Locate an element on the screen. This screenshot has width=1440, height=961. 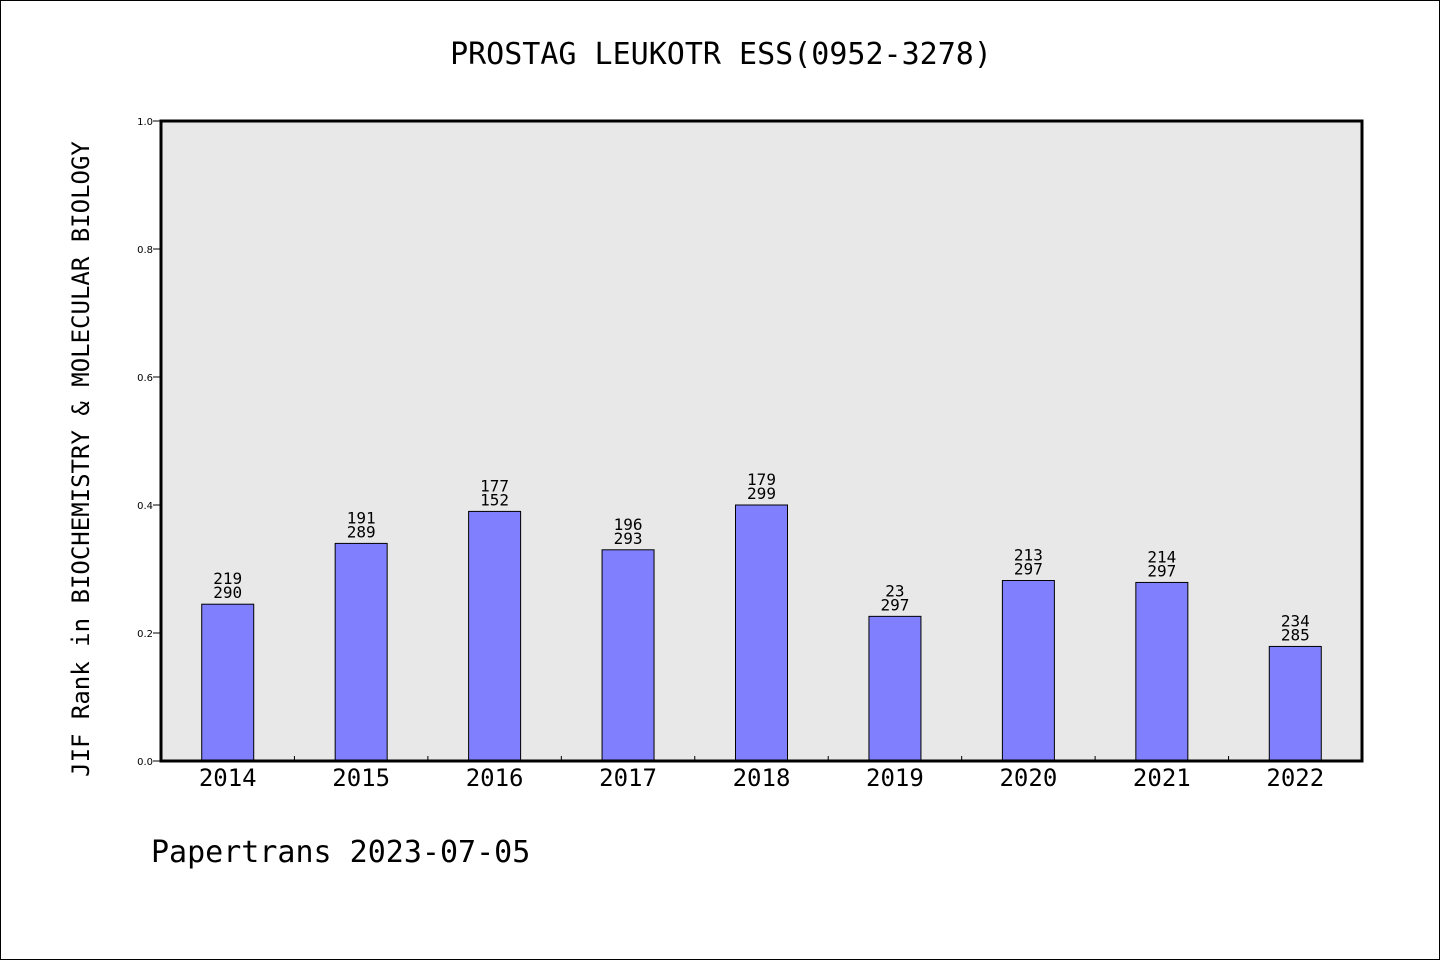
y-tick-label: 0.6 is located at coordinates (145, 378).